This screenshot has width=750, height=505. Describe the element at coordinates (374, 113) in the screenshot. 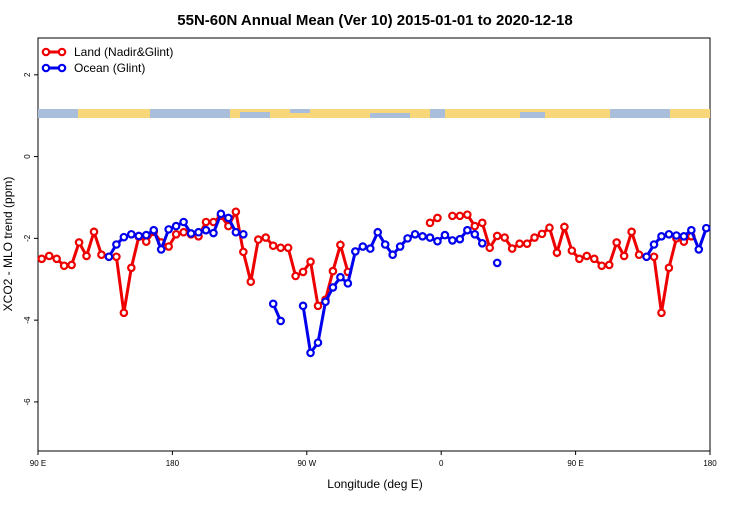

I see `world-map-strip` at that location.